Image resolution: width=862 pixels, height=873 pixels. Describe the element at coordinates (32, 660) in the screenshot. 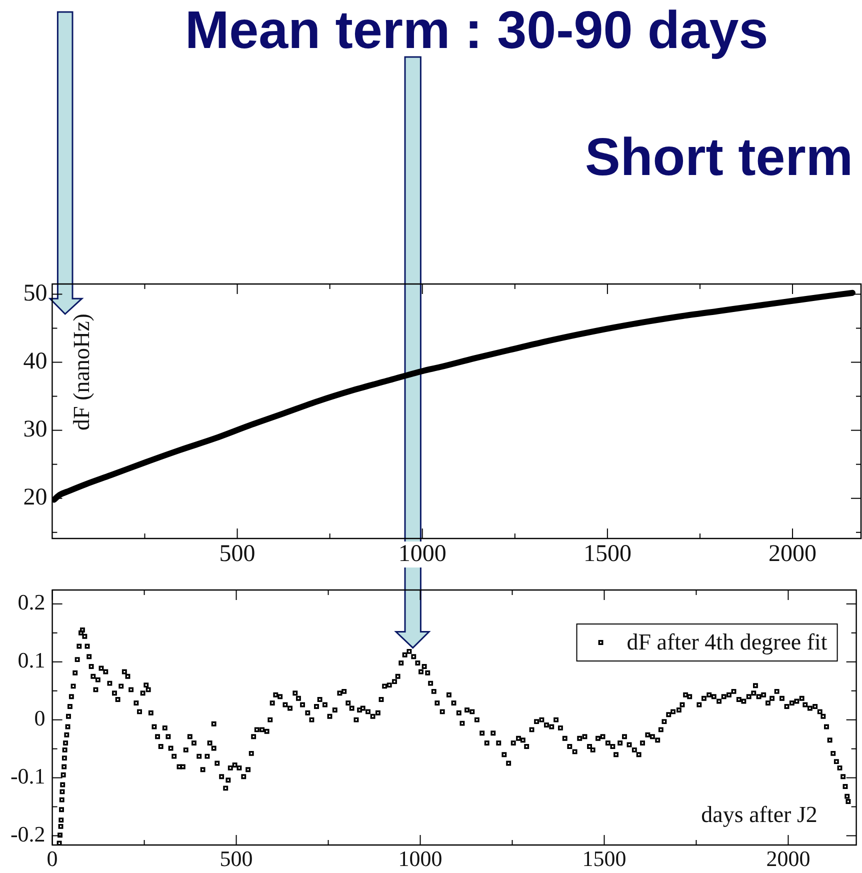

I see `y-tick-label: 0.1` at that location.